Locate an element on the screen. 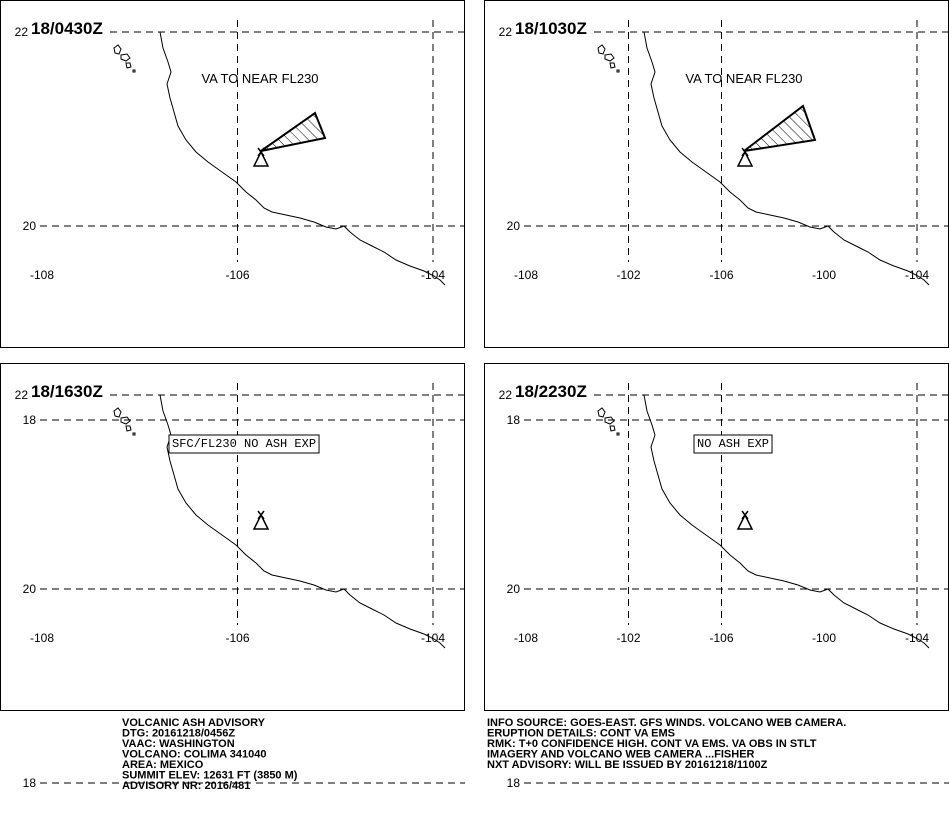 The height and width of the screenshot is (817, 950). footer-line: ADVISORY NR: 2016/481 is located at coordinates (186, 786).